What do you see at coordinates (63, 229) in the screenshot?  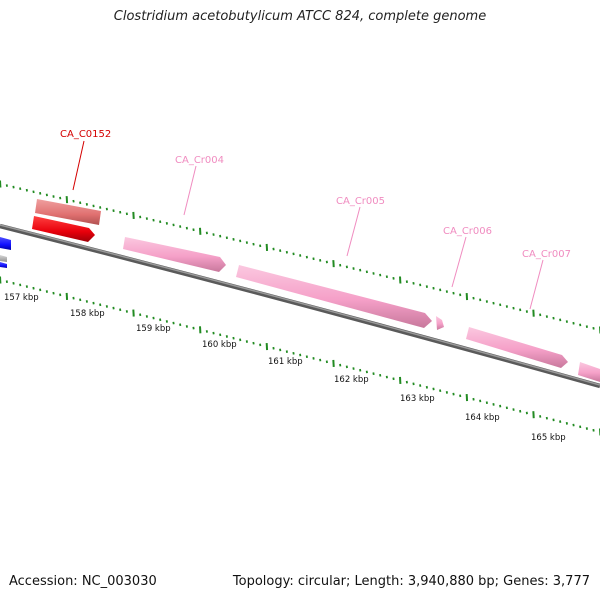 I see `gene-ca-c0152` at bounding box center [63, 229].